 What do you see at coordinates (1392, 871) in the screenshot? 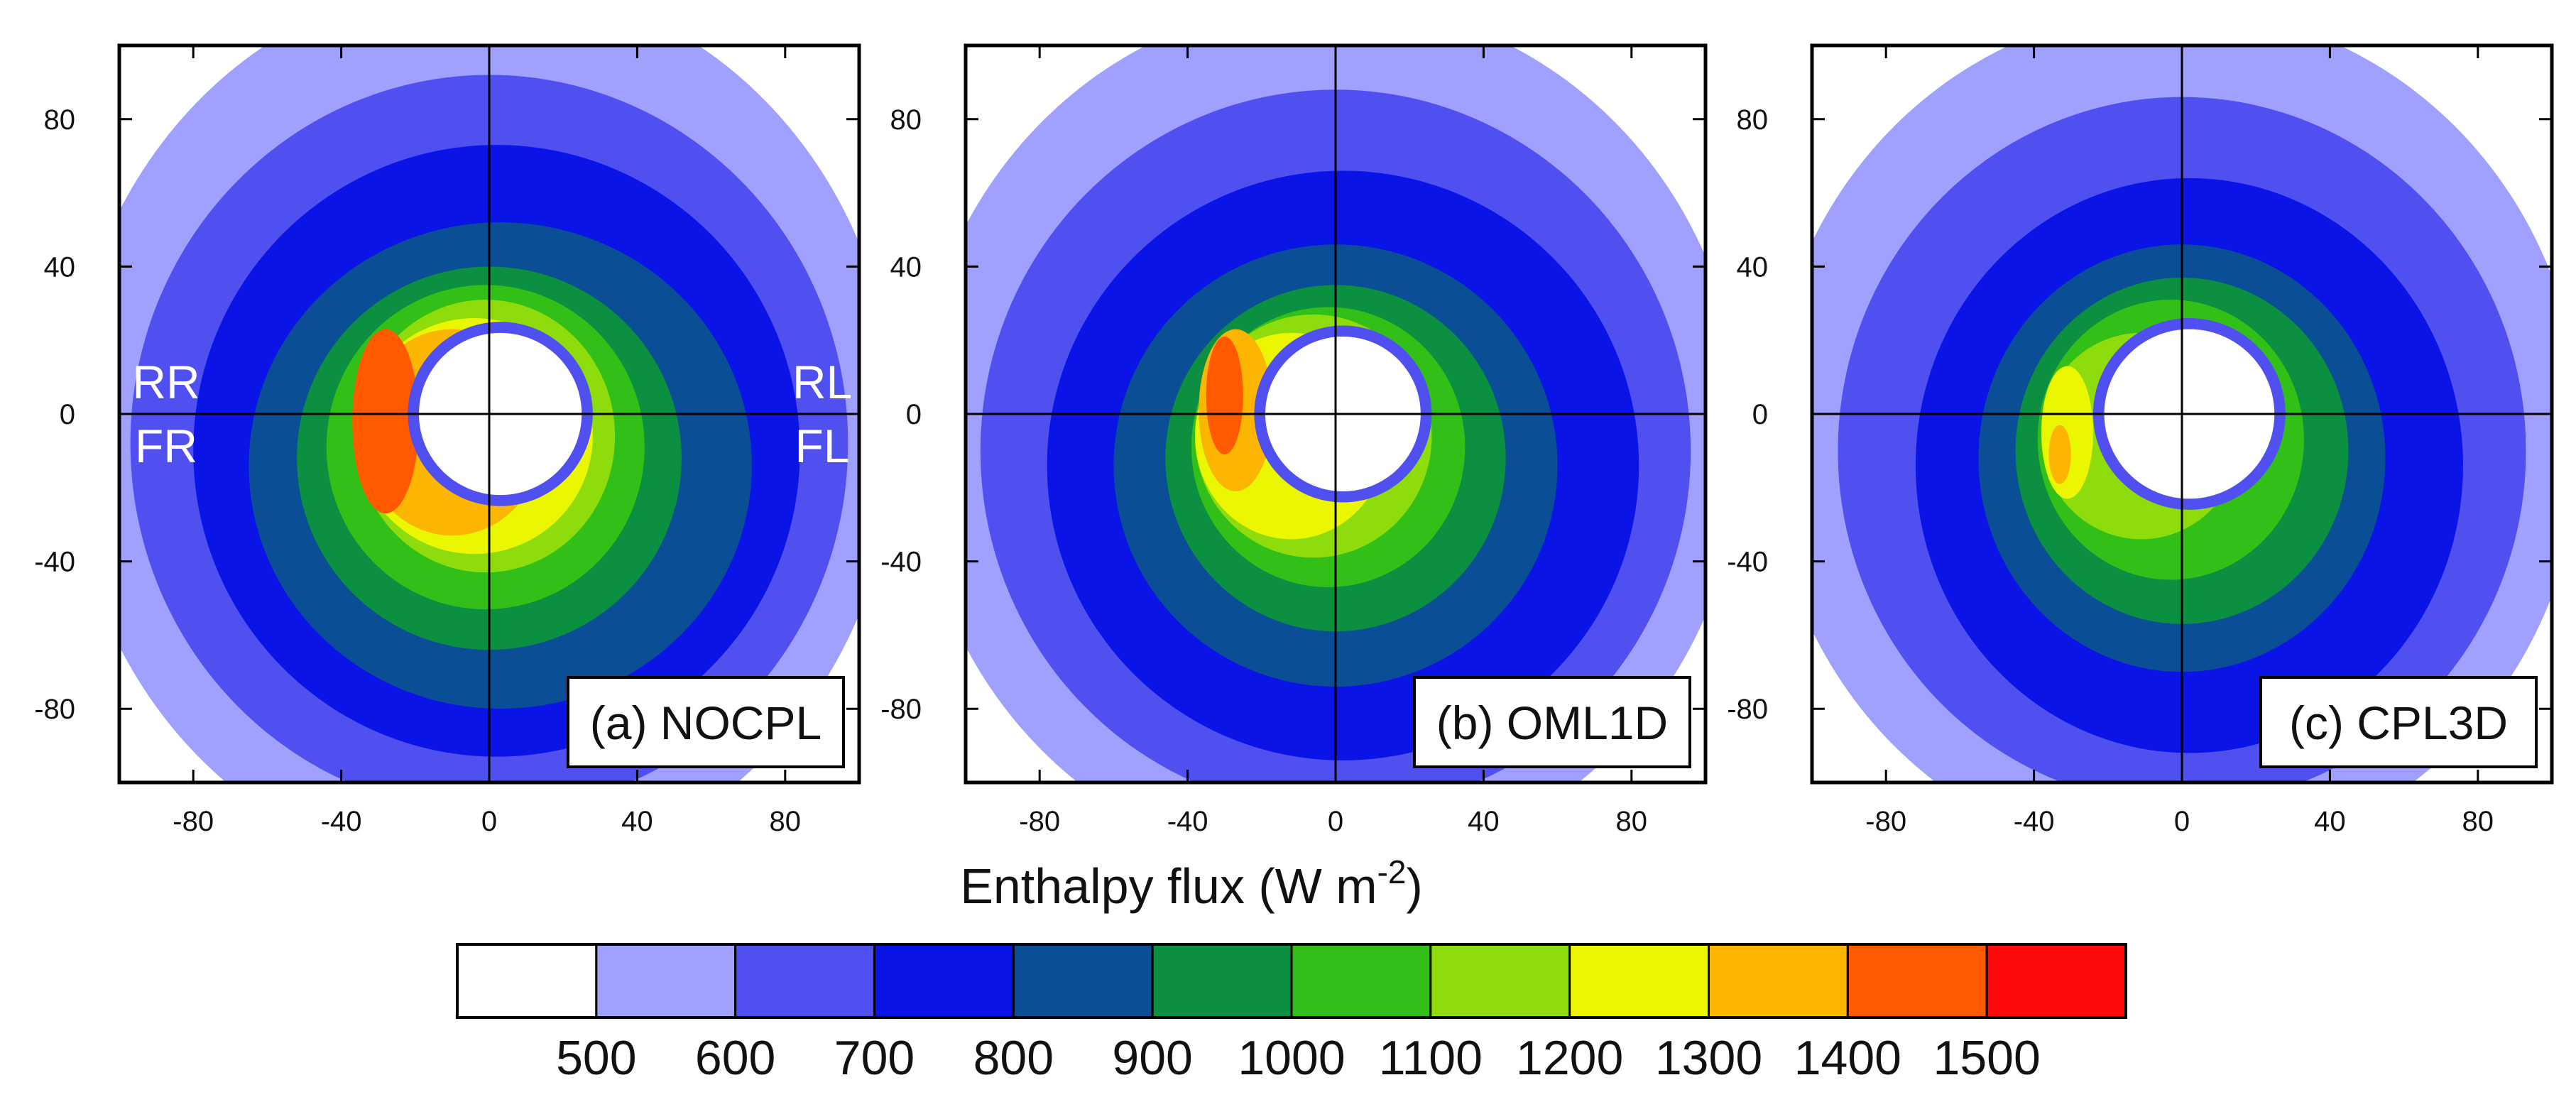
I see `x-axis-title-sup: -2` at bounding box center [1392, 871].